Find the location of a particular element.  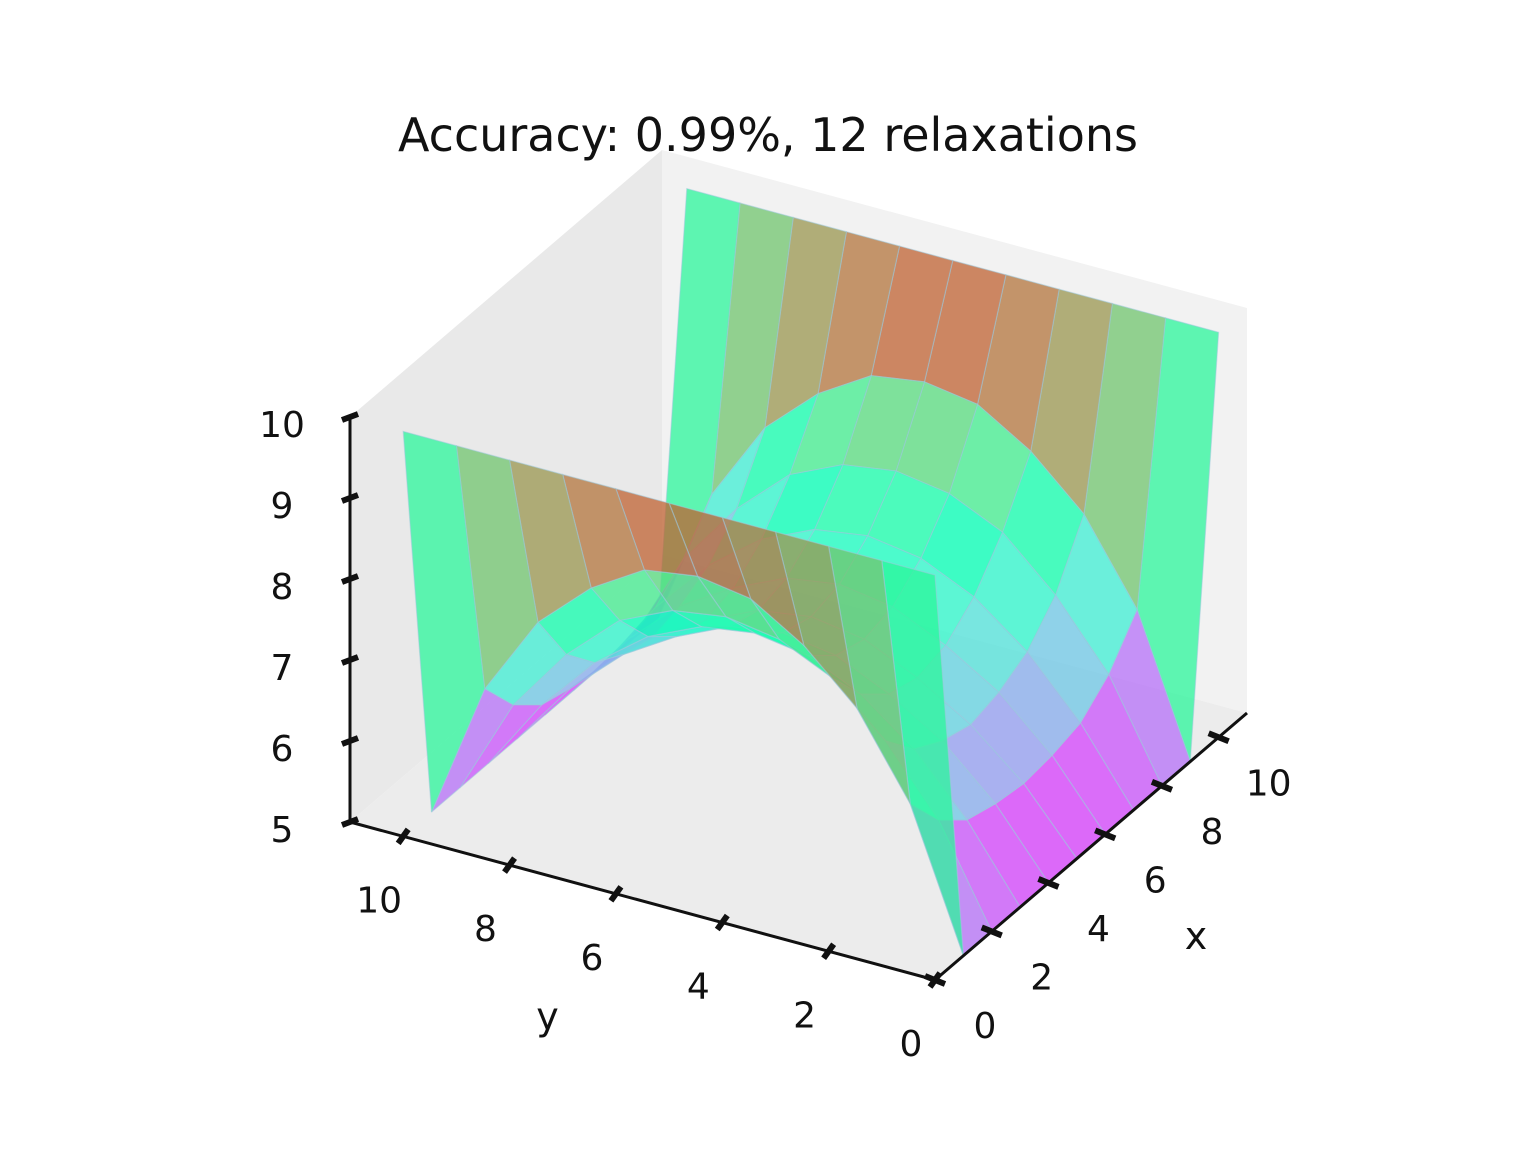

y-tick-label-8: 8 is located at coordinates (485, 929).